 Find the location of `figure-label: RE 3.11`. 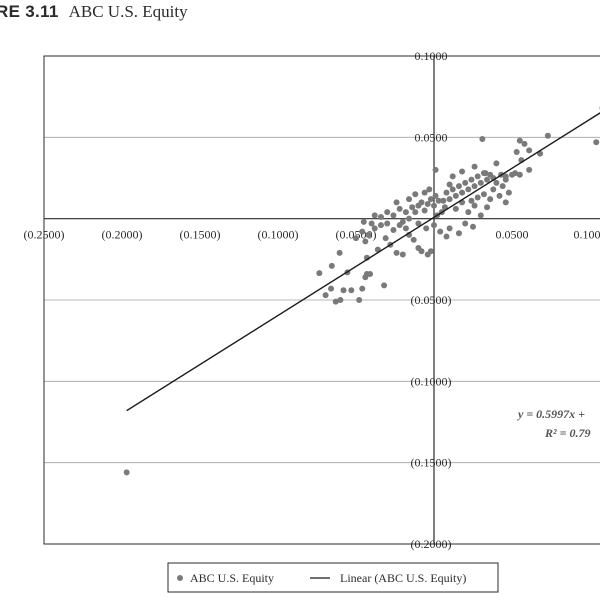

figure-label: RE 3.11 is located at coordinates (29, 11).